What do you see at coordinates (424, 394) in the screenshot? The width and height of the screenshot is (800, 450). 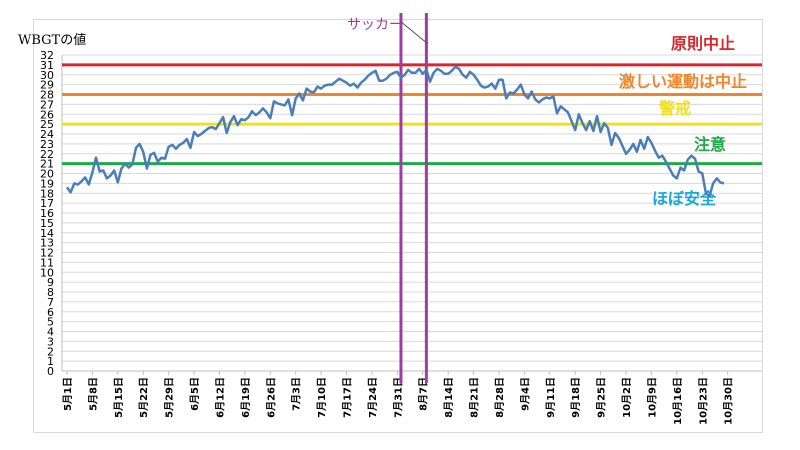 I see `x-tick-label: 8月7日` at bounding box center [424, 394].